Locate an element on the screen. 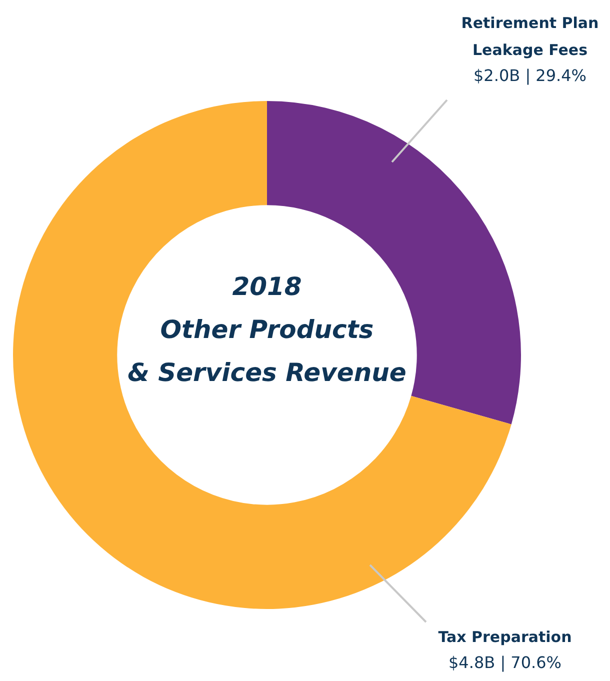 This screenshot has height=681, width=610. data-label: $2.0B | 29.4% is located at coordinates (530, 76).